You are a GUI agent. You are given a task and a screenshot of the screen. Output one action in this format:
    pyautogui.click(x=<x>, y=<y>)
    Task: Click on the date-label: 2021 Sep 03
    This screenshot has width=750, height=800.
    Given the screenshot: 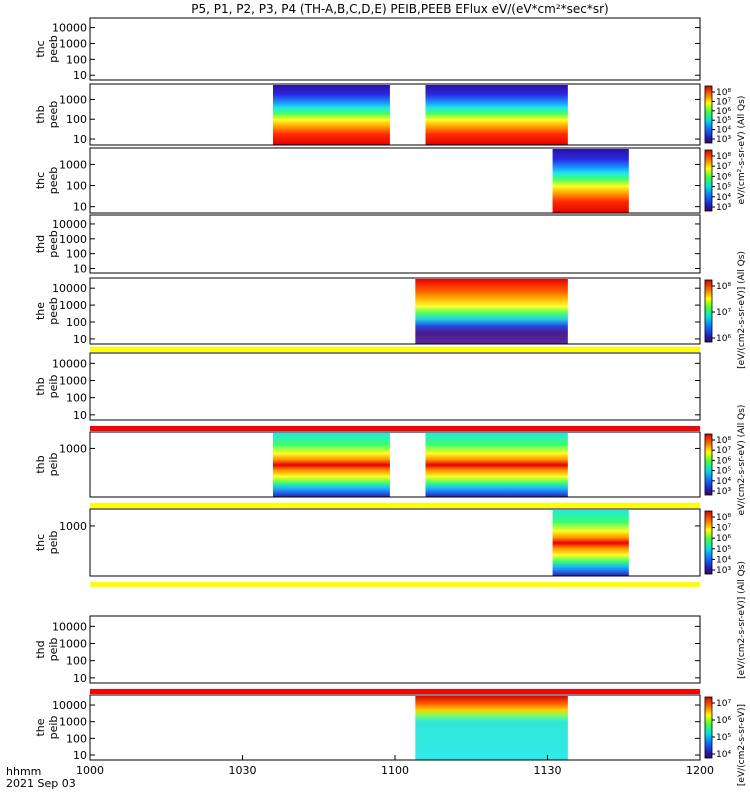 What is the action you would take?
    pyautogui.click(x=41, y=783)
    